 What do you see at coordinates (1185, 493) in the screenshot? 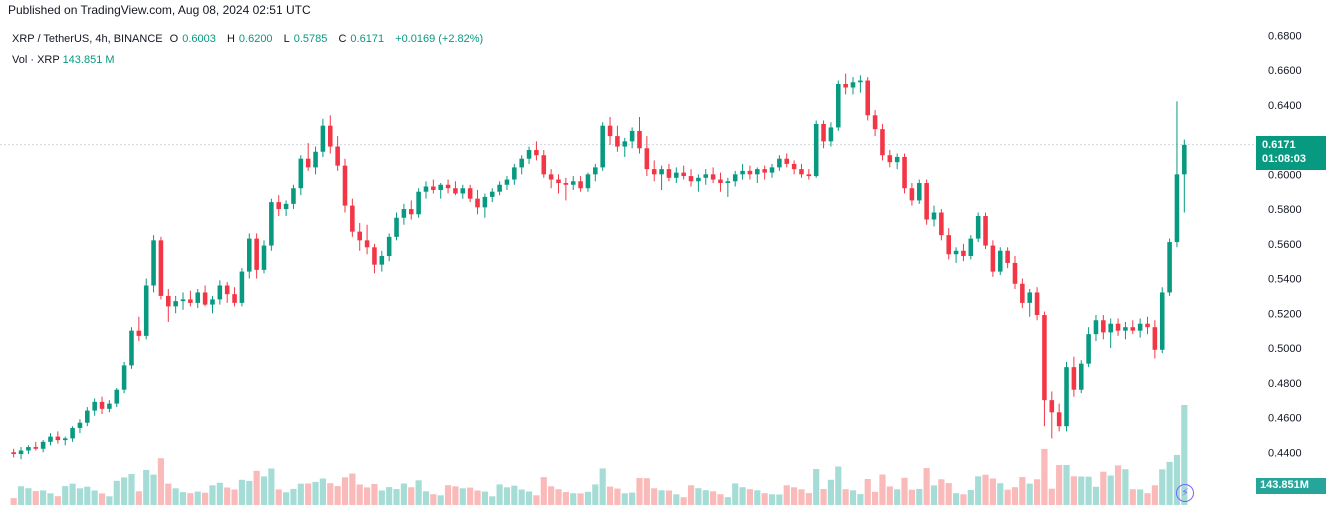
I see `lightning-icon: ⚡` at bounding box center [1185, 493].